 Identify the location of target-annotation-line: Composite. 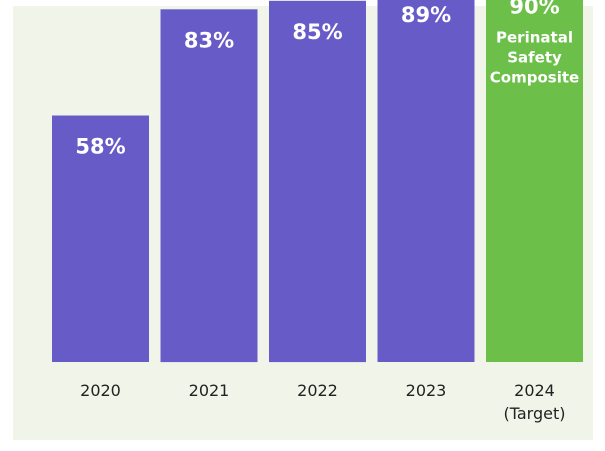
(534, 78).